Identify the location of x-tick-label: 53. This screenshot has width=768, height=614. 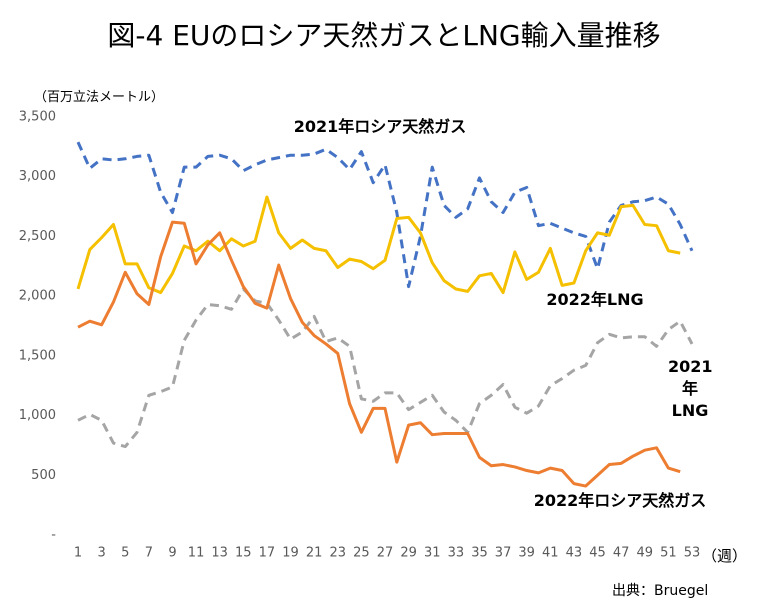
(692, 553).